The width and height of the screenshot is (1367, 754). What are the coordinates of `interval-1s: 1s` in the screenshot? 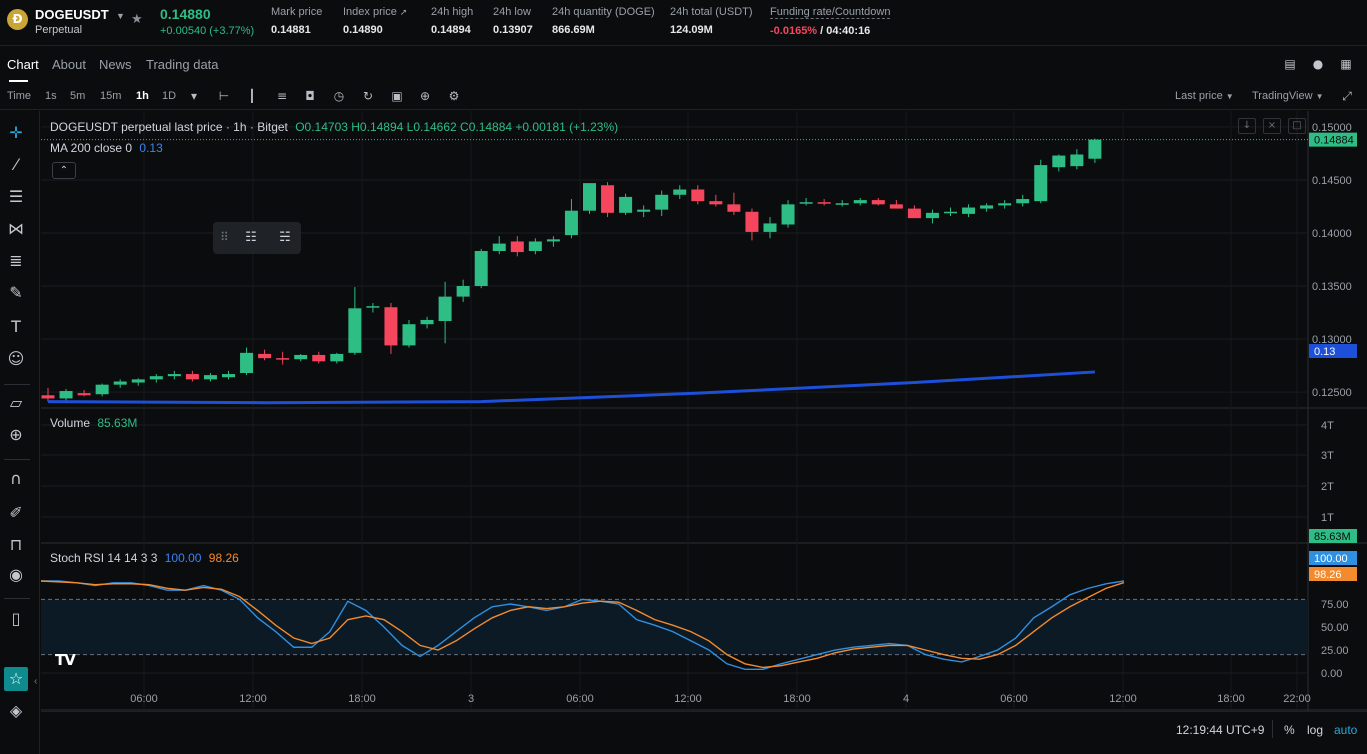 It's located at (51, 96).